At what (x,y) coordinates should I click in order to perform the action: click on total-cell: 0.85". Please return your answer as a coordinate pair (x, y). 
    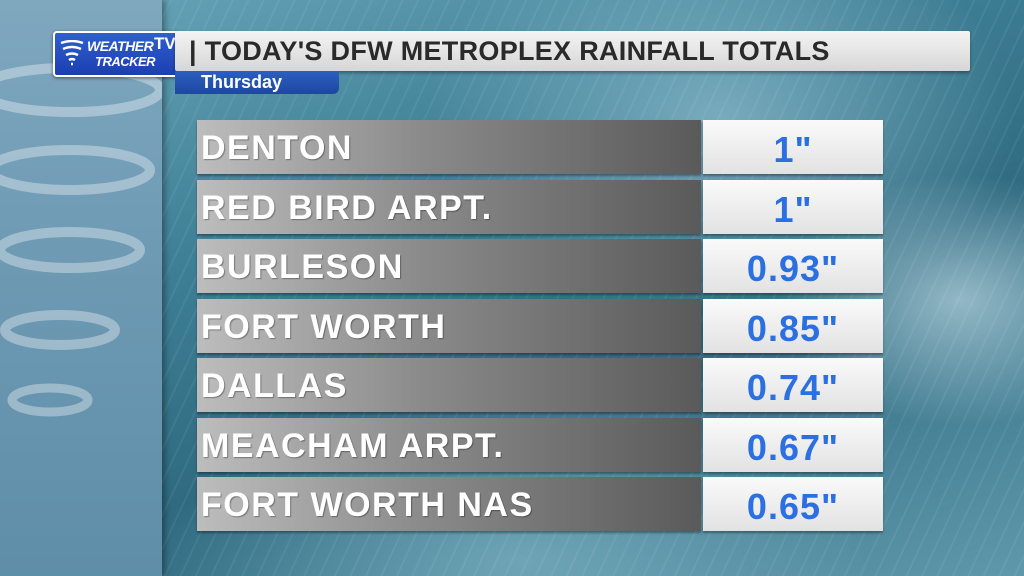
    Looking at the image, I should click on (793, 325).